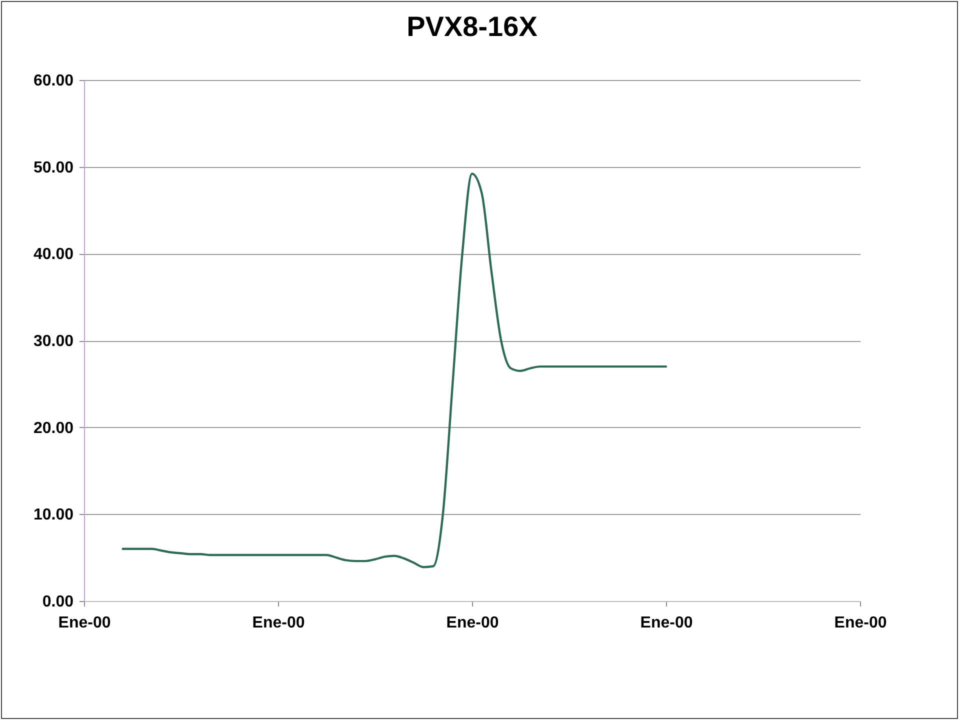  Describe the element at coordinates (58, 602) in the screenshot. I see `y-tick-label: 0.00` at that location.